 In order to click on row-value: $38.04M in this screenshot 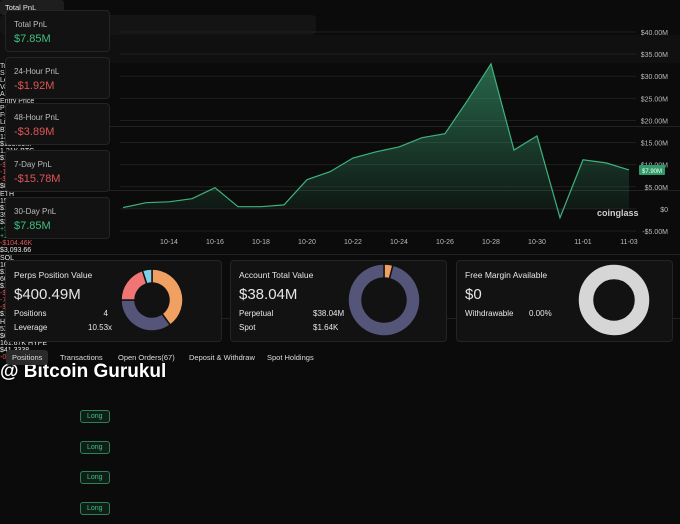, I will do `click(329, 313)`.